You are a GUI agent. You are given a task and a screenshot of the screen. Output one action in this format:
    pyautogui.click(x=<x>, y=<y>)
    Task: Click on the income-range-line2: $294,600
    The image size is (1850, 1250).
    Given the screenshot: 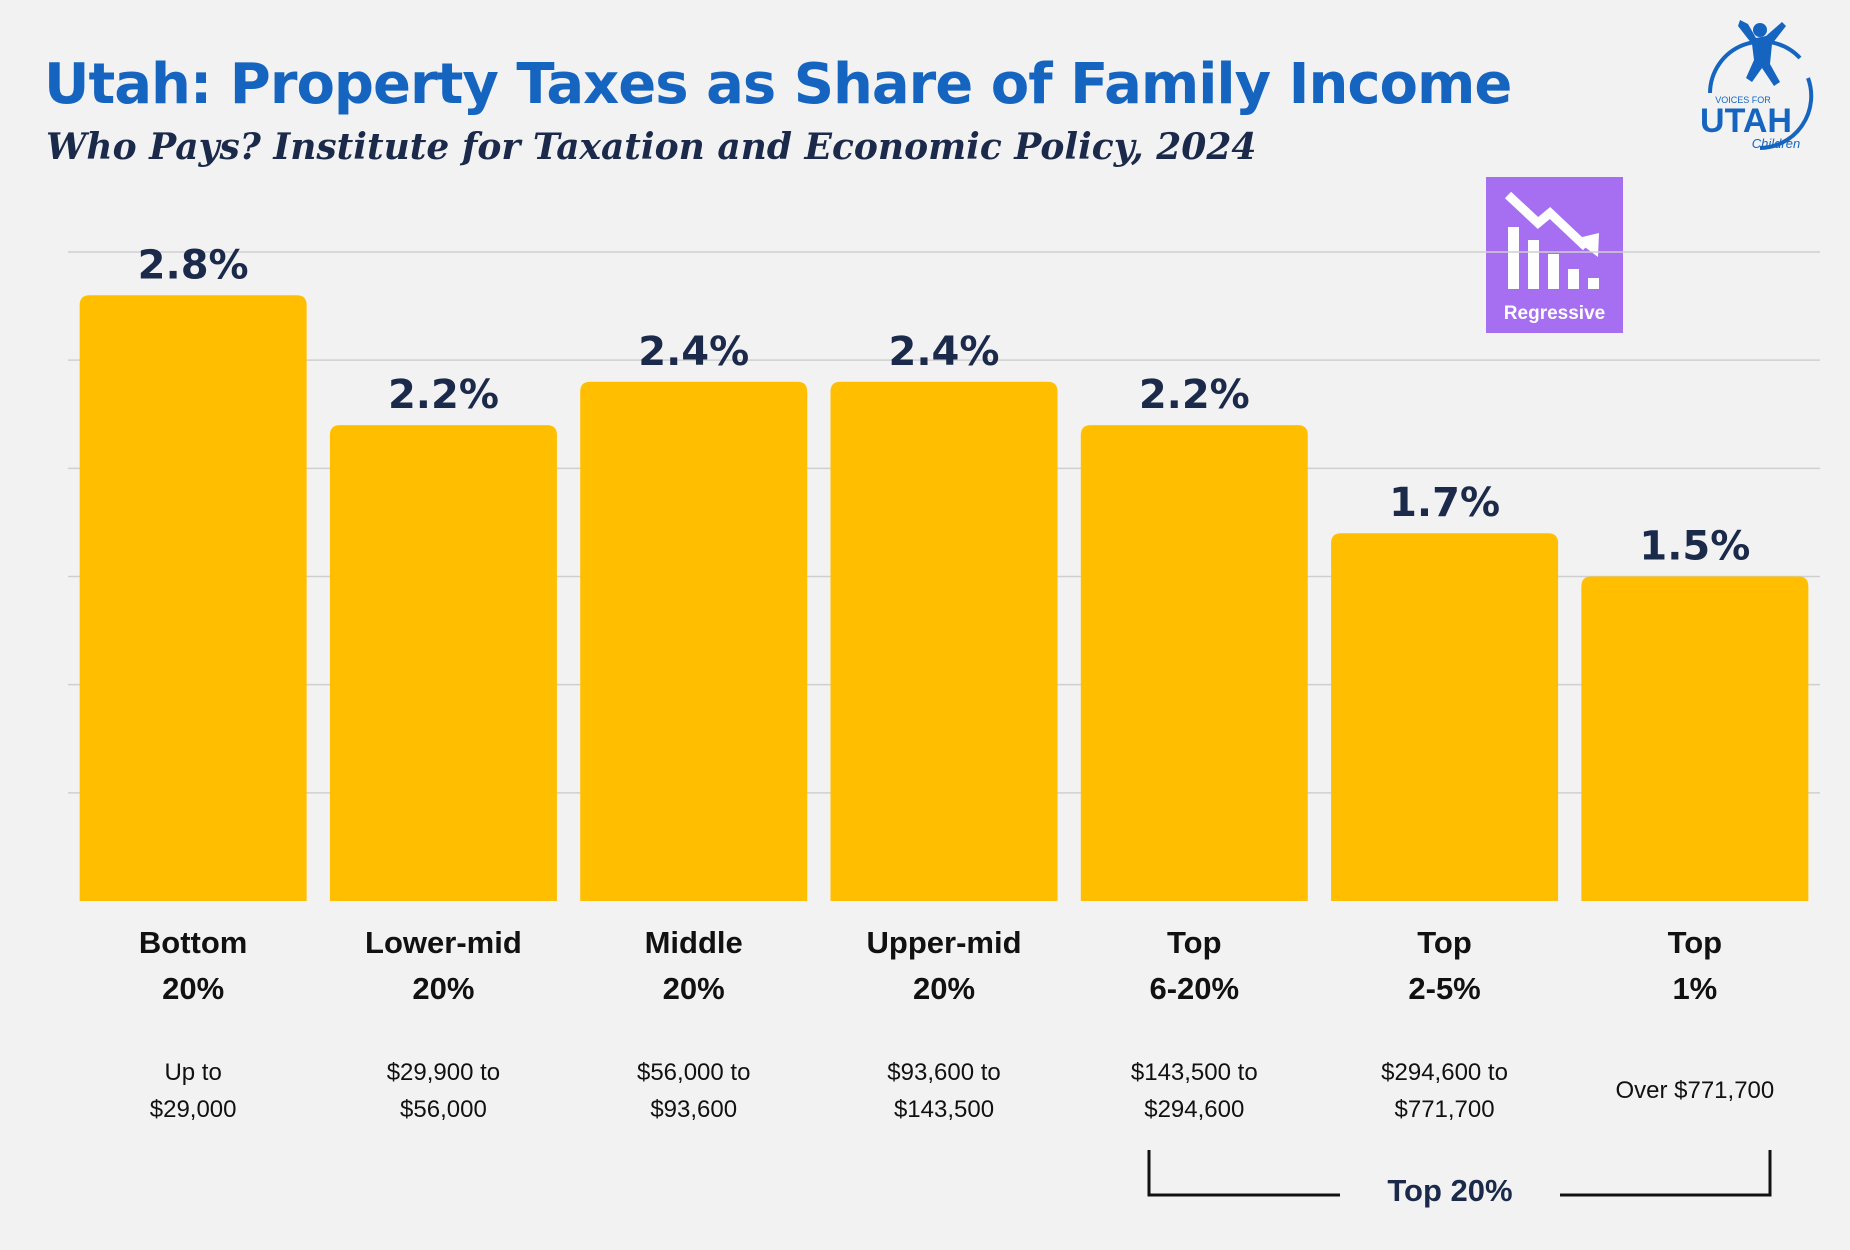 What is the action you would take?
    pyautogui.click(x=1194, y=1109)
    